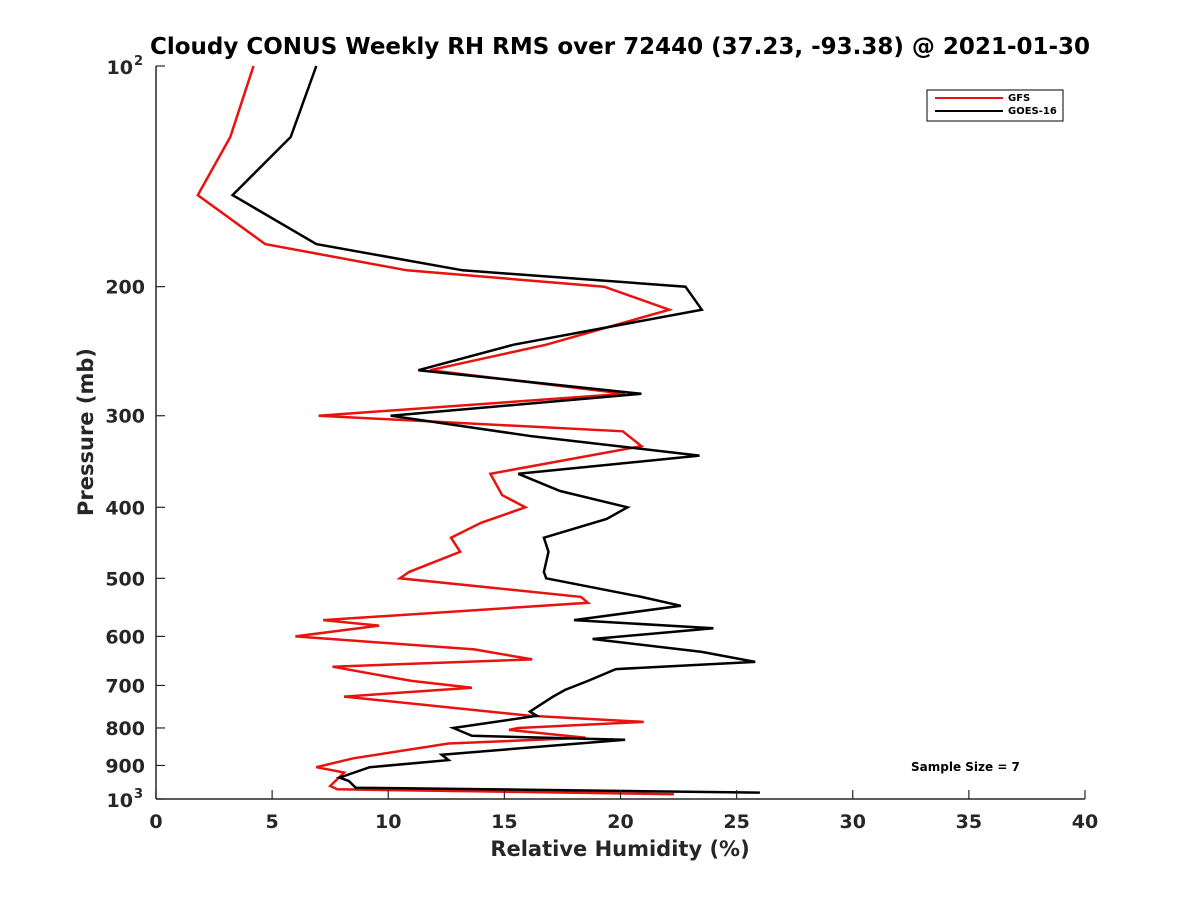  Describe the element at coordinates (1032, 111) in the screenshot. I see `legend-label-goes16: GOES-16` at that location.